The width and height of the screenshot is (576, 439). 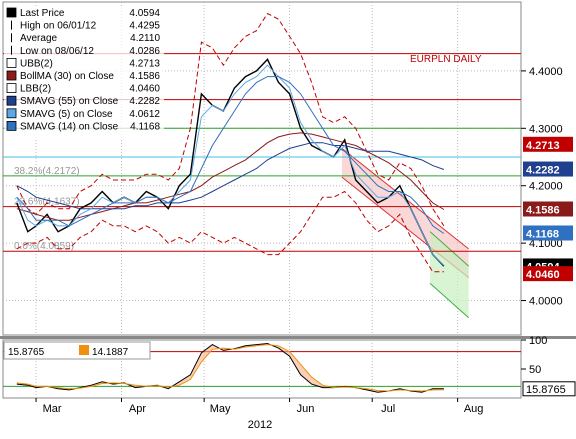 What do you see at coordinates (44, 246) in the screenshot?
I see `fib-level-label: 0.0%(4.0859)` at bounding box center [44, 246].